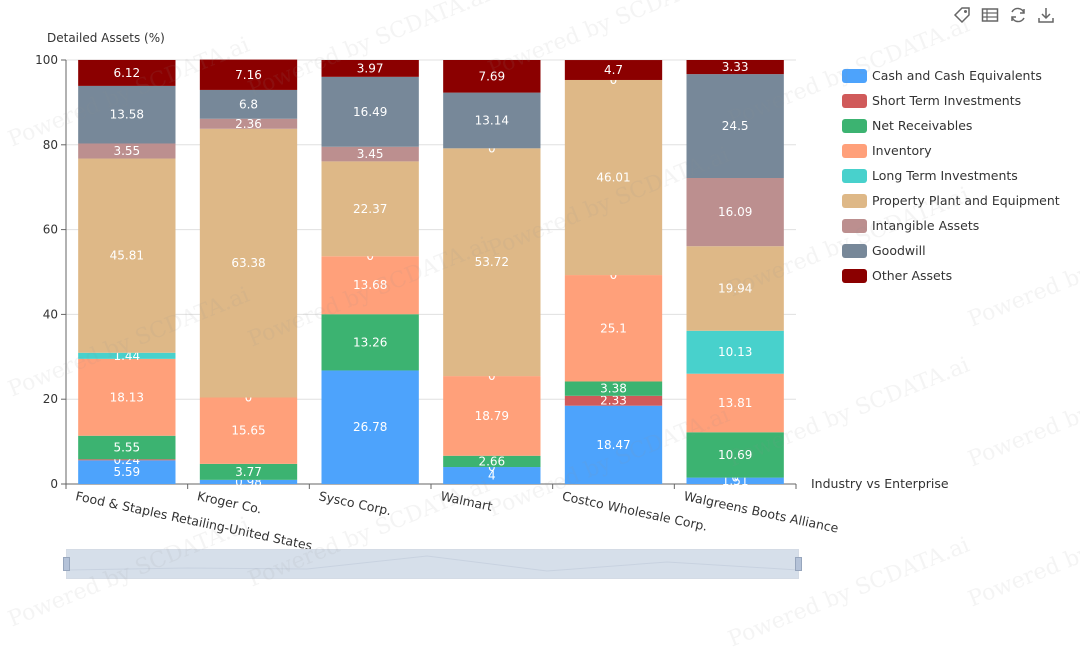  I want to click on data-zoom-slider, so click(432, 564).